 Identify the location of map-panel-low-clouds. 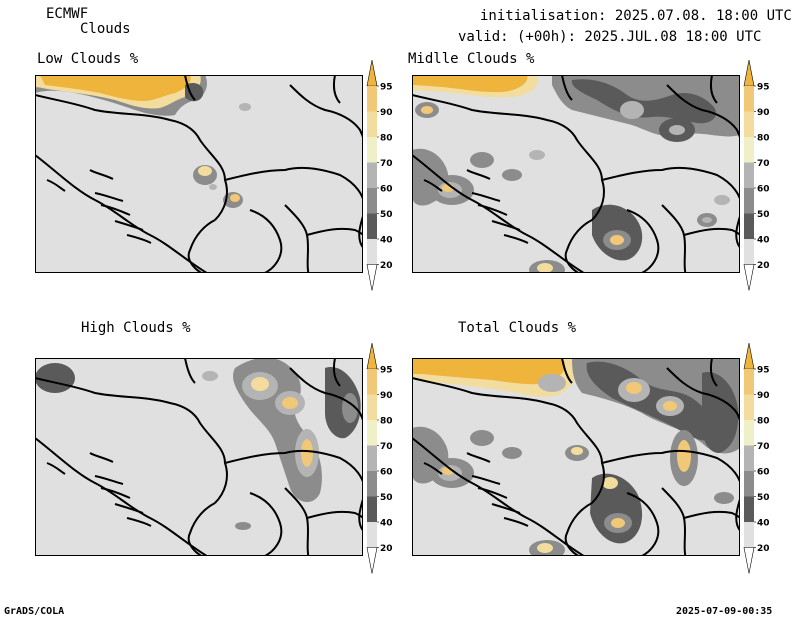
(199, 174).